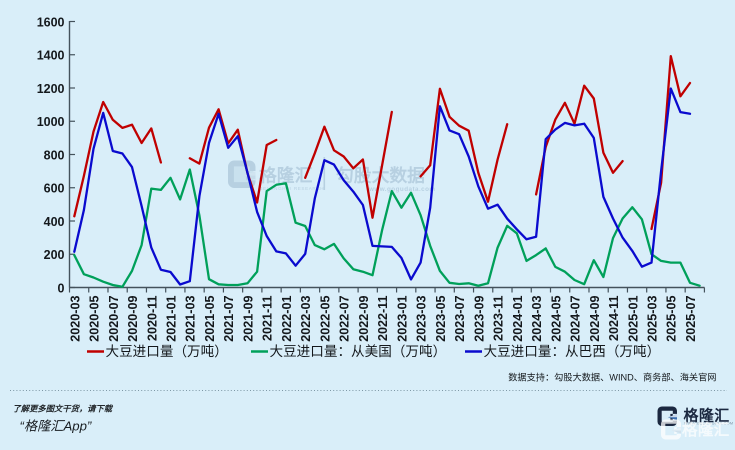 This screenshot has width=735, height=450. What do you see at coordinates (709, 424) in the screenshot?
I see `svg-text: WWW.GELONGHUI.COM GELONGHUI` at bounding box center [709, 424].